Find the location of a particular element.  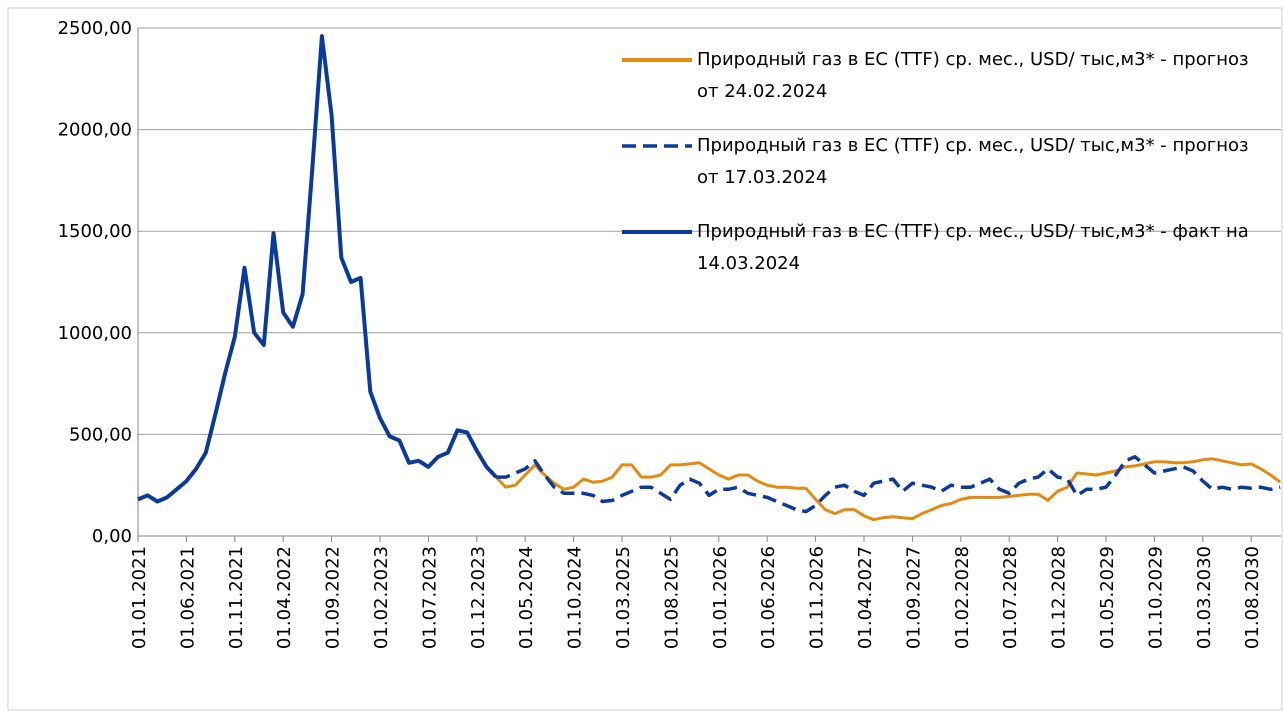

x-tick-label: 01.11.2026 is located at coordinates (817, 597).